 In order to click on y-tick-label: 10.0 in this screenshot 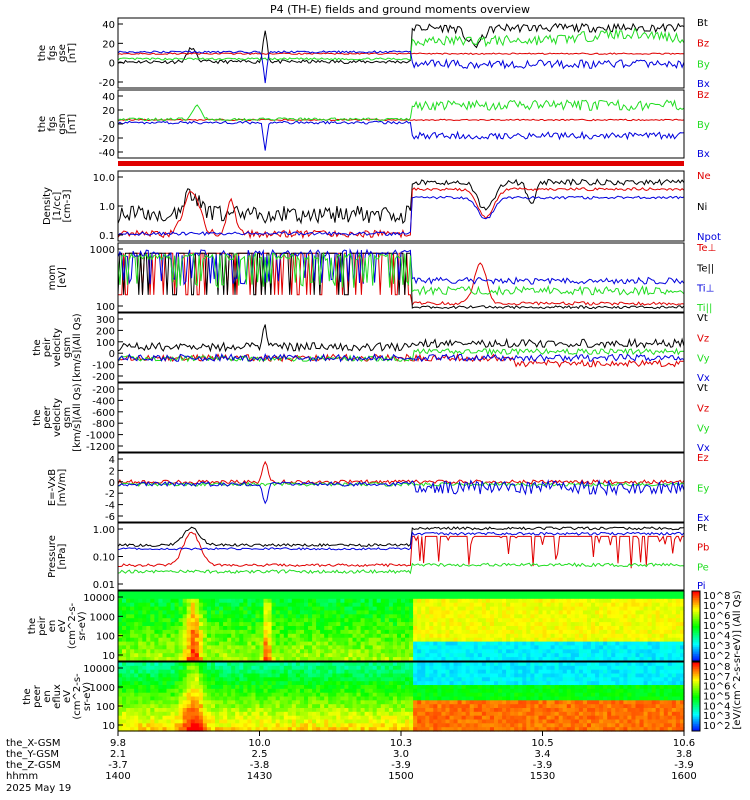, I will do `click(104, 178)`.